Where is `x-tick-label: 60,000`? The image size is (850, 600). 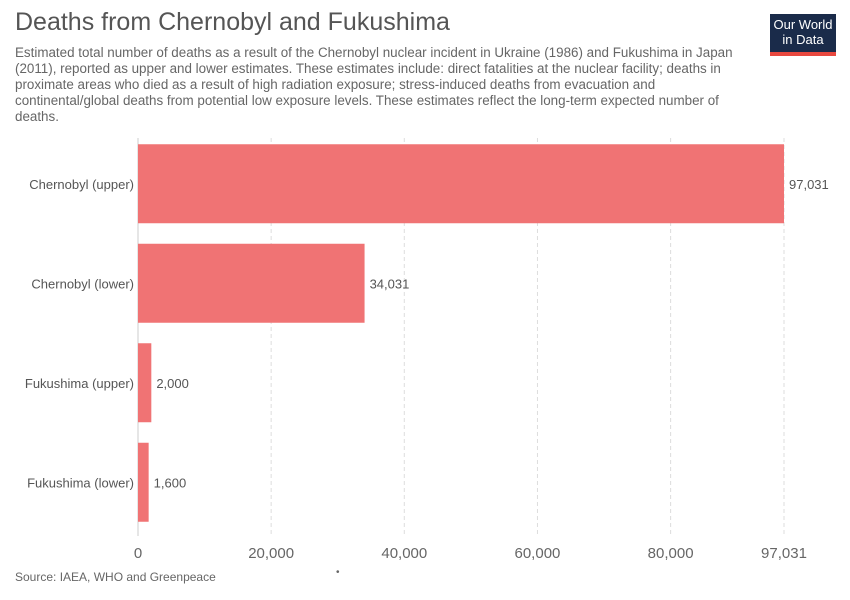 x-tick-label: 60,000 is located at coordinates (538, 553).